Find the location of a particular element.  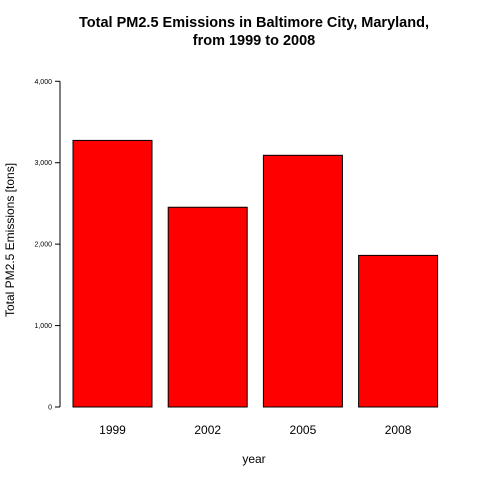

y-tick-label-0: 0 is located at coordinates (50, 408).